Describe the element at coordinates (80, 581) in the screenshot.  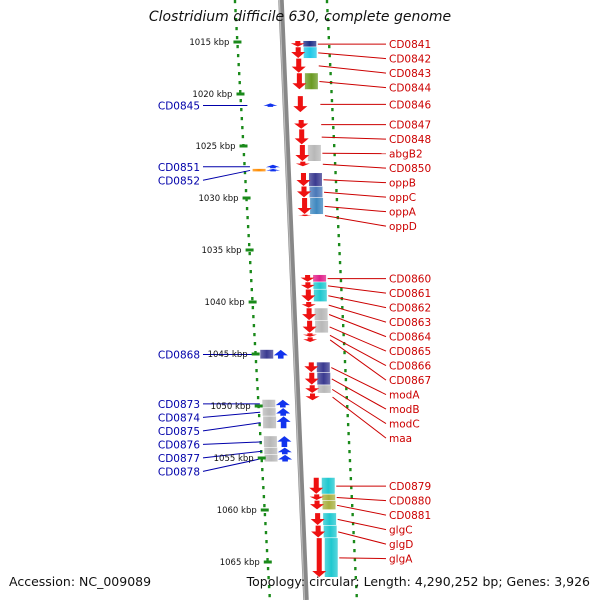
I see `accession-text: Accession: NC_009089` at that location.